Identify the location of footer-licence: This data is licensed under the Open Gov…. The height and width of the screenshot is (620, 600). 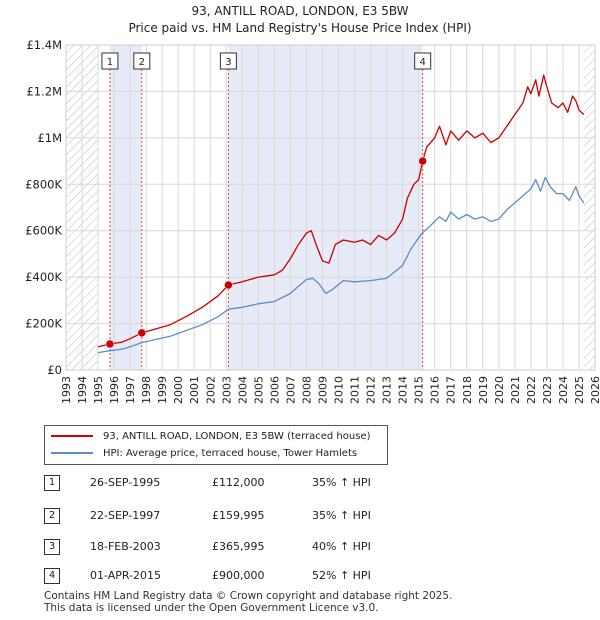
(211, 608).